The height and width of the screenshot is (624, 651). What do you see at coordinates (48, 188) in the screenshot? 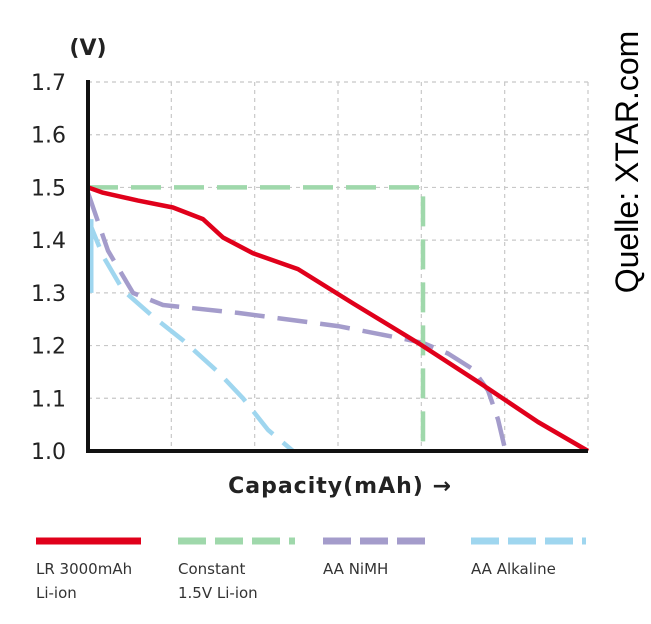
I see `y-tick-label: 1.5` at bounding box center [48, 188].